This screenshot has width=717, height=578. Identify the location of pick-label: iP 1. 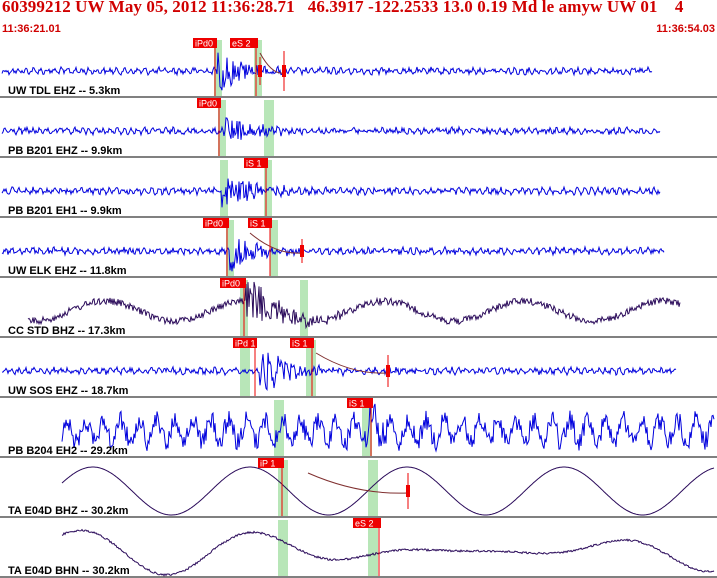
(267, 464).